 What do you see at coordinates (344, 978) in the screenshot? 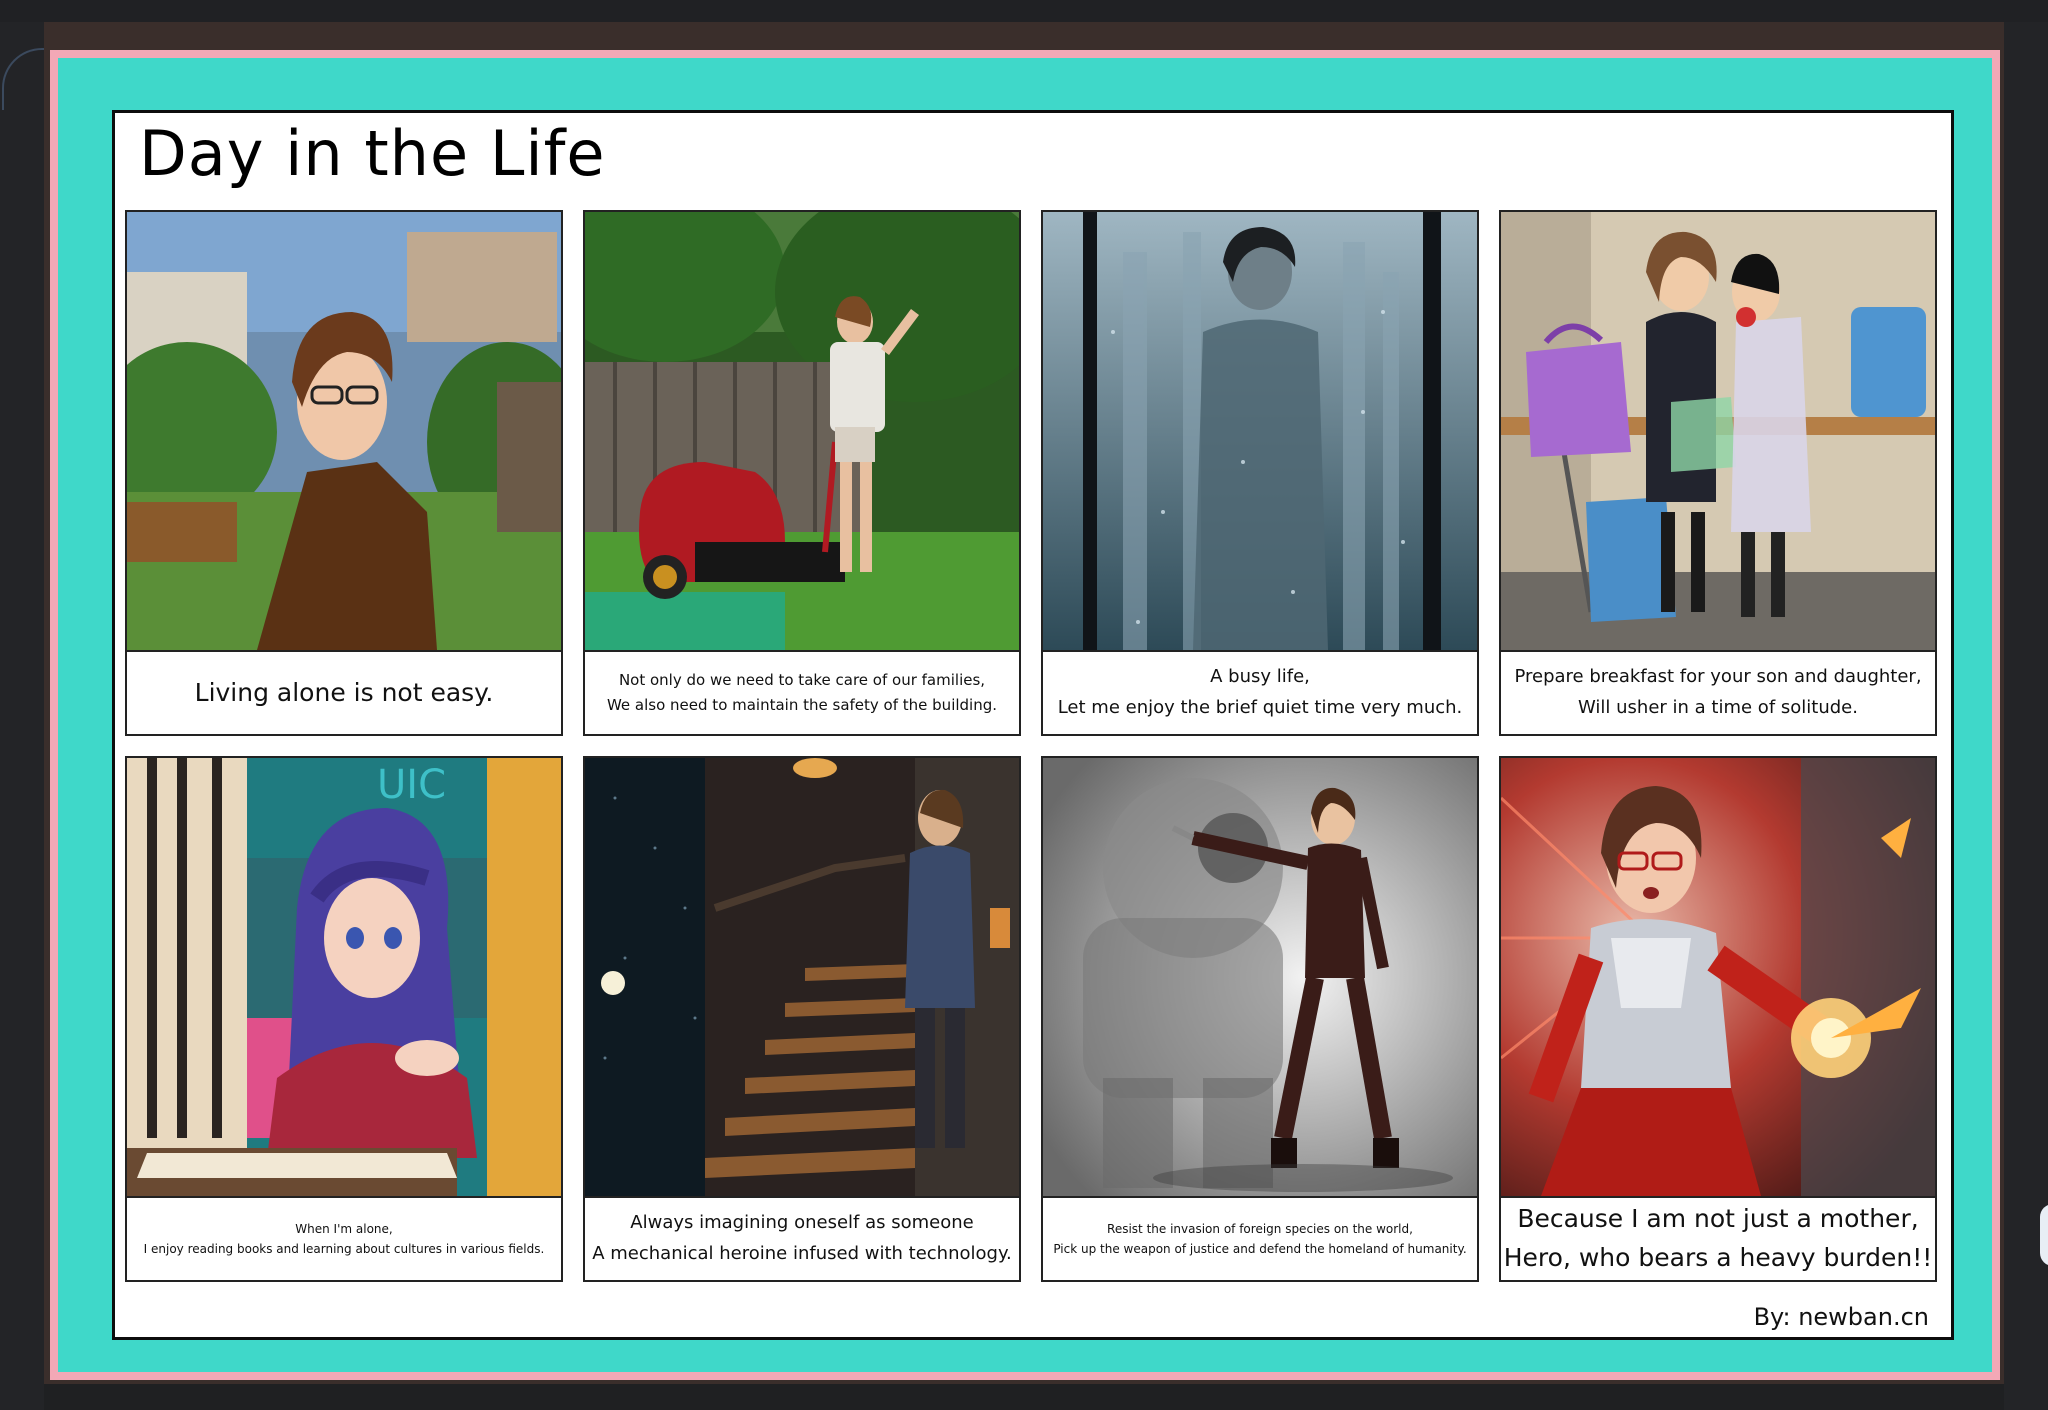
I see `panel-5-image: UIC` at bounding box center [344, 978].